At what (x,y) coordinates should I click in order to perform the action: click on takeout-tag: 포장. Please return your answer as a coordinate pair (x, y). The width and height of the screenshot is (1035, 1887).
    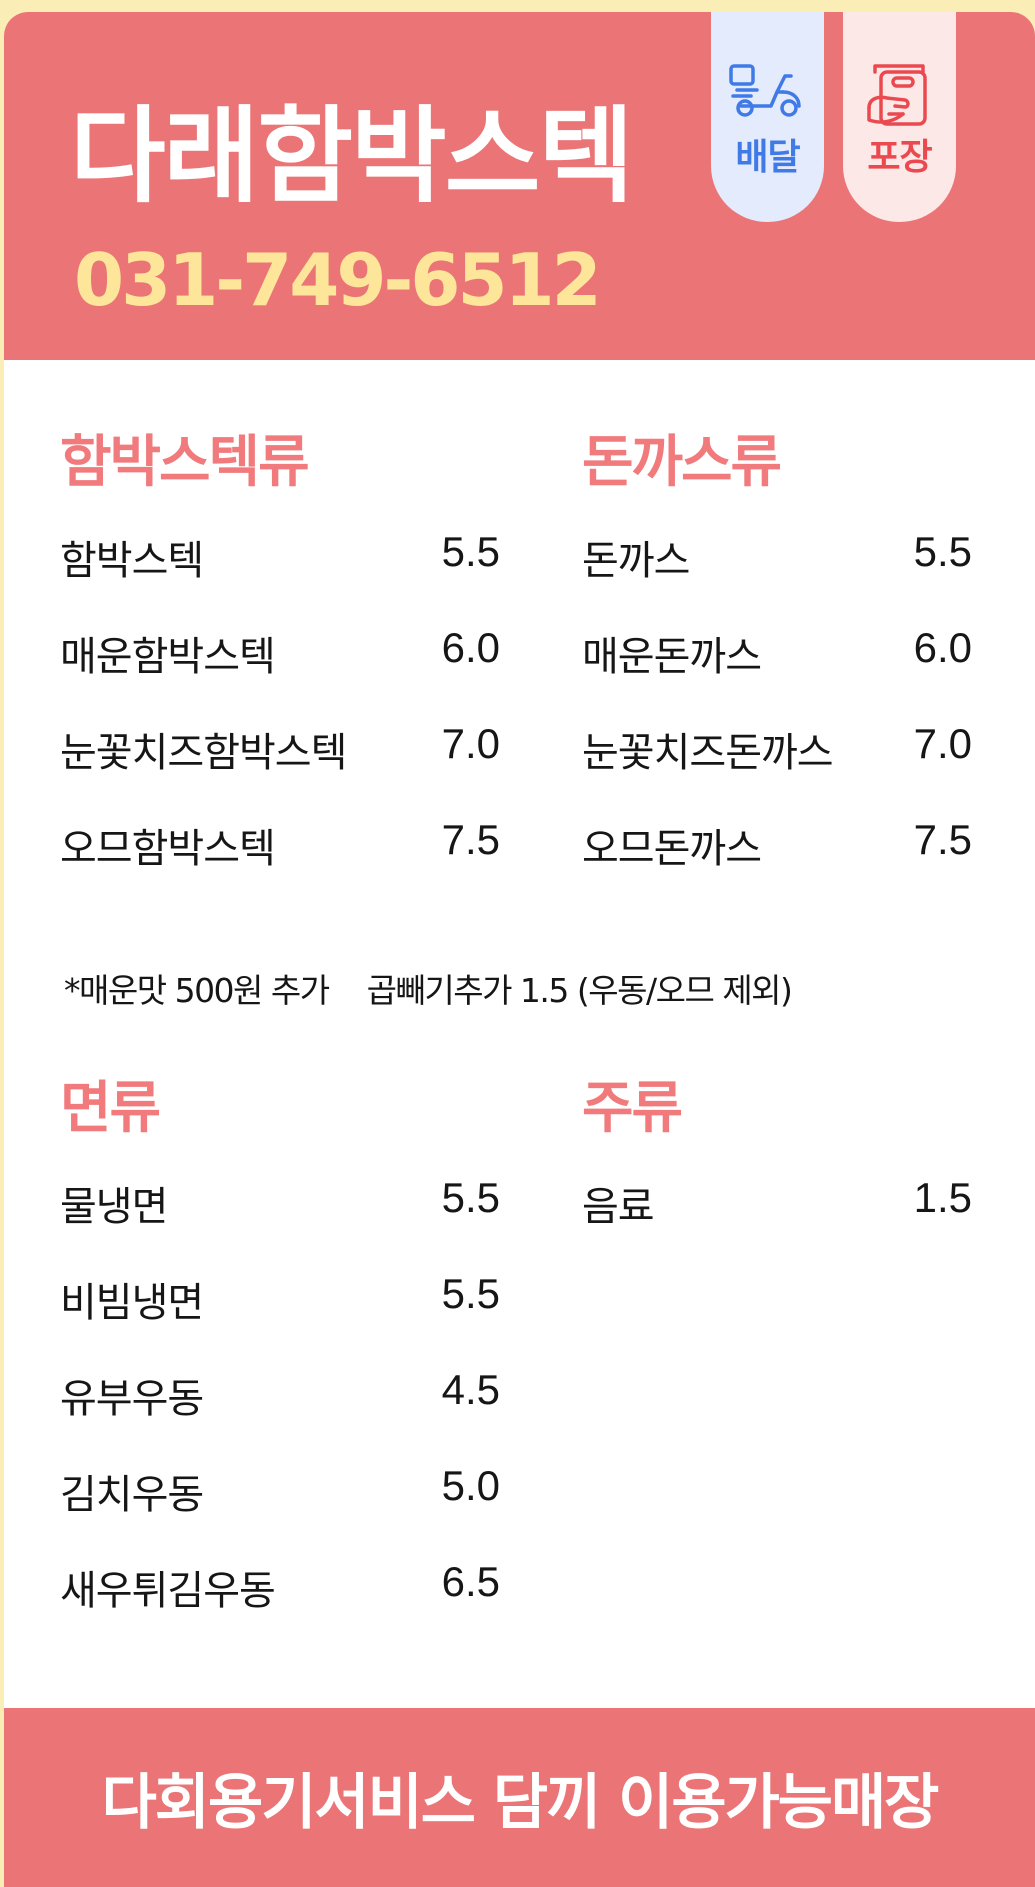
    Looking at the image, I should click on (899, 117).